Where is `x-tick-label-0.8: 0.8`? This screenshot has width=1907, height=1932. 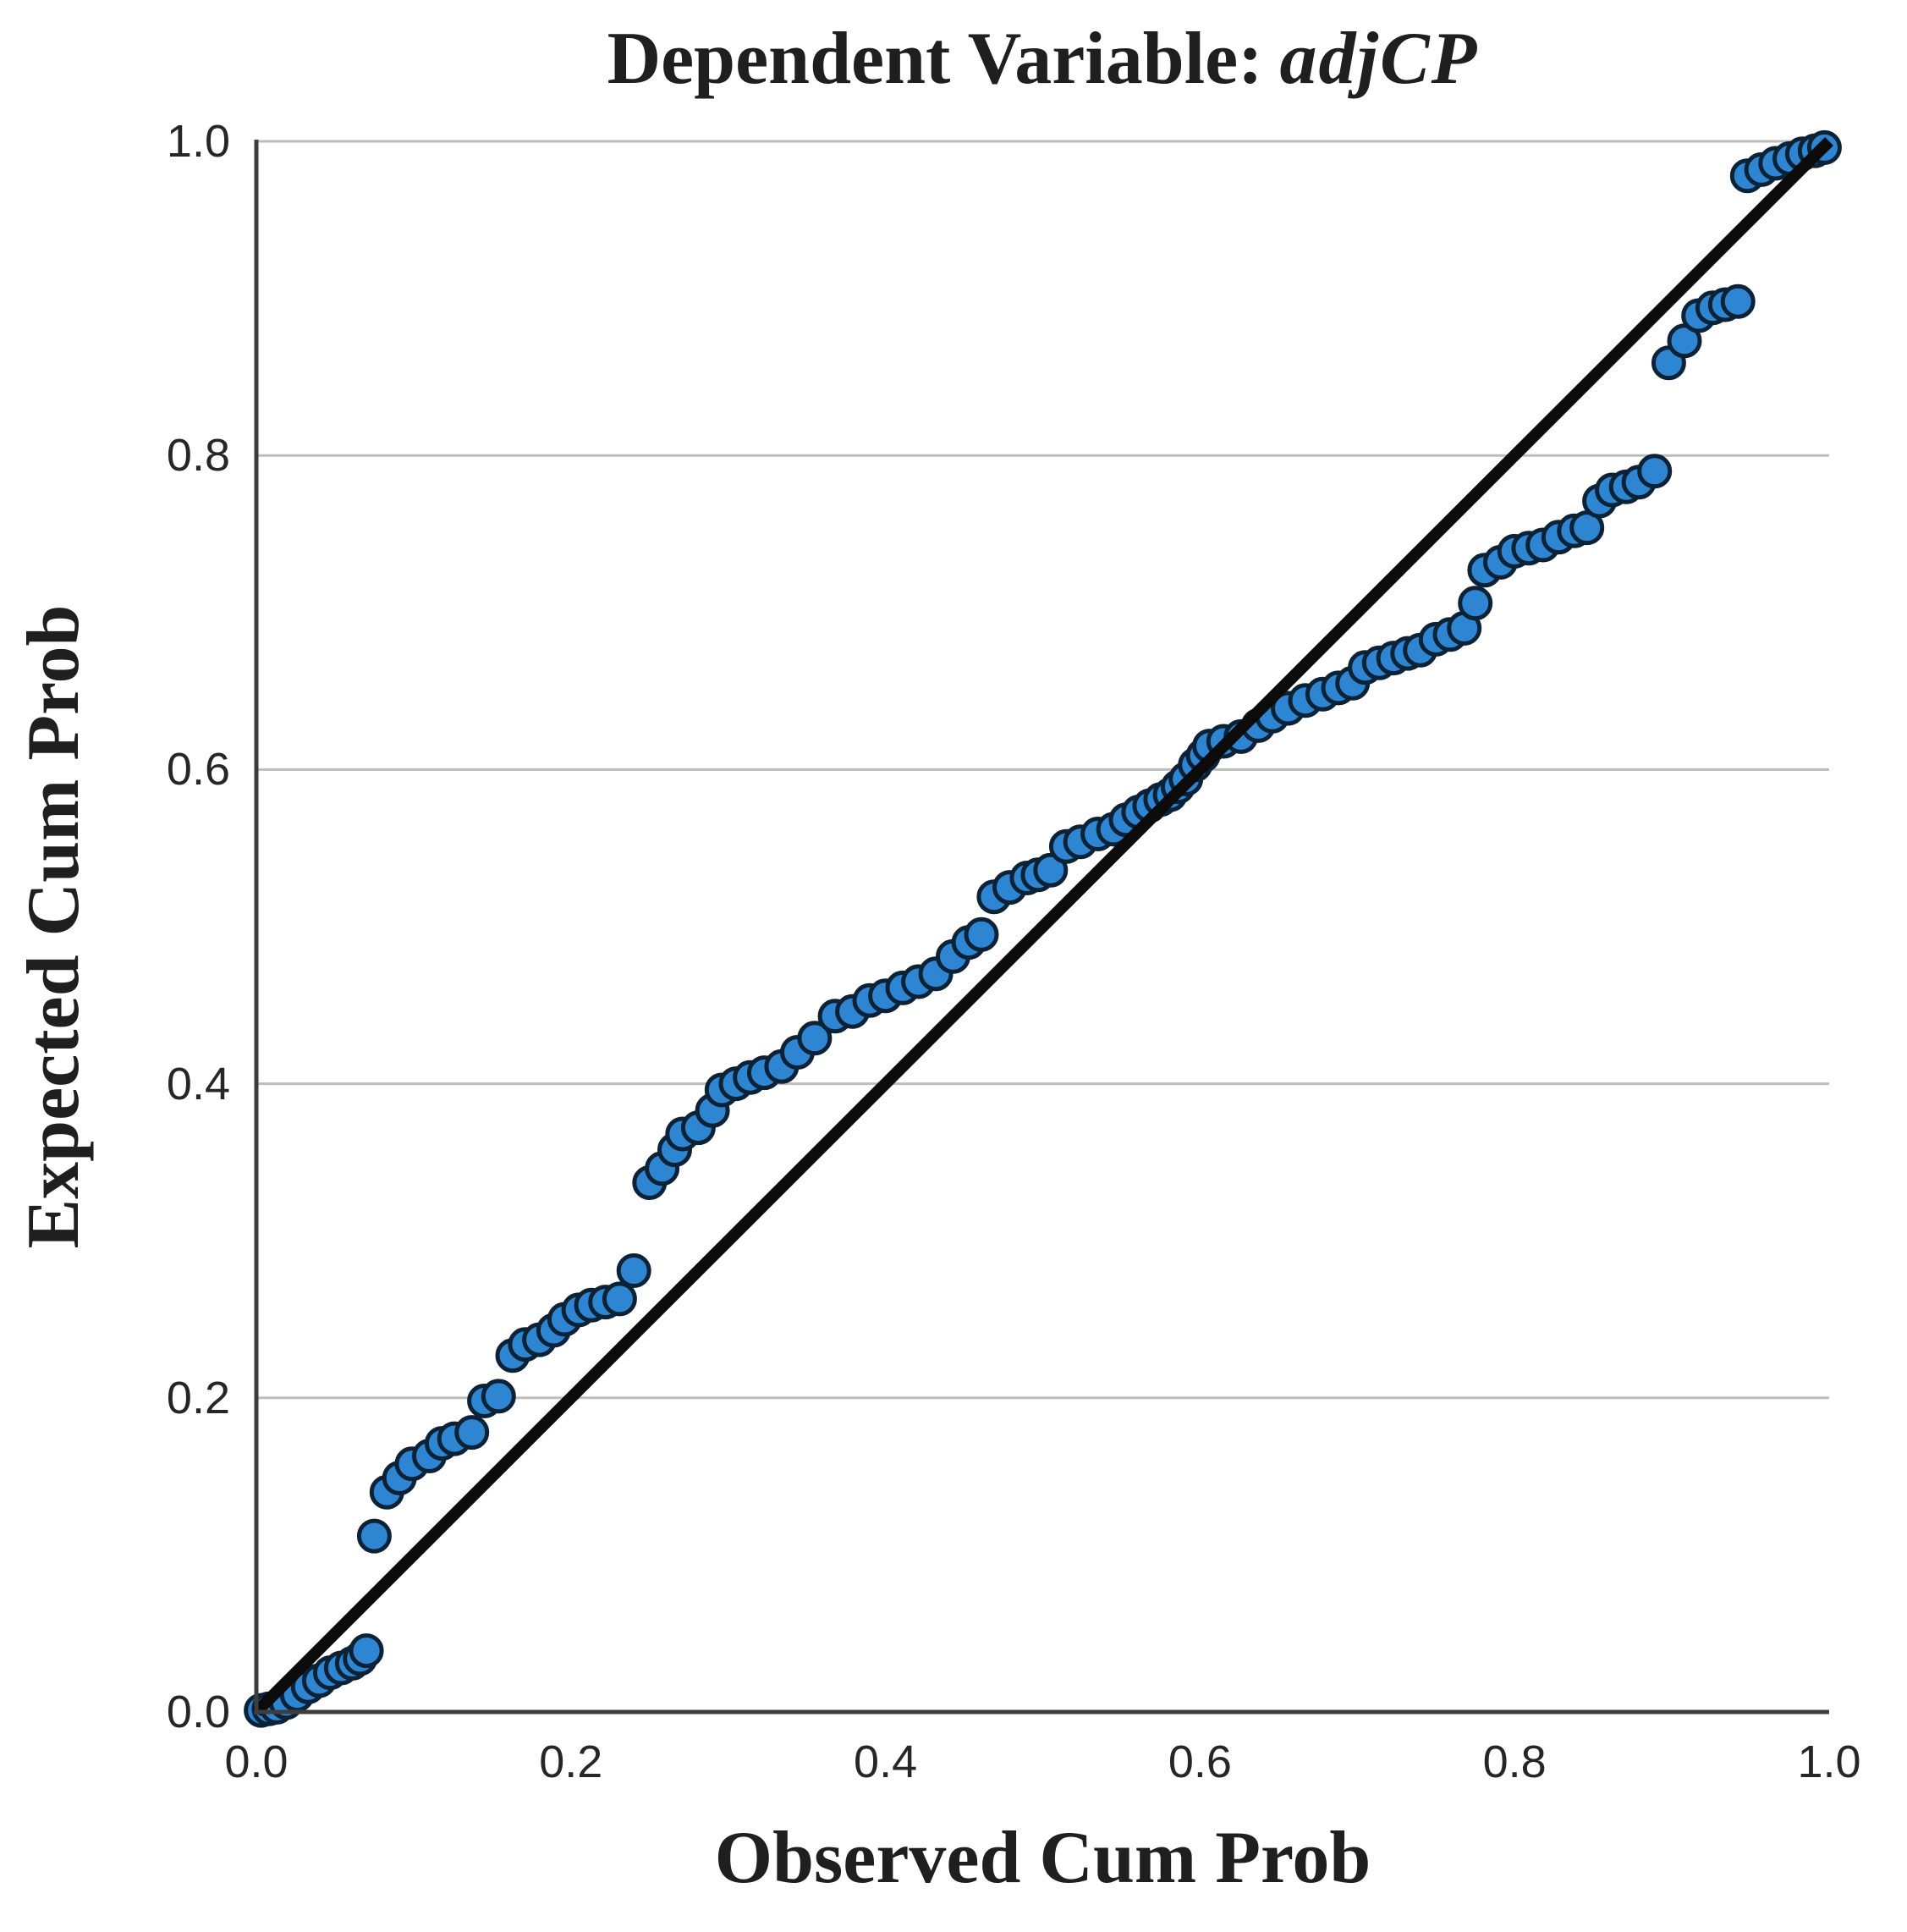 x-tick-label-0.8: 0.8 is located at coordinates (1514, 1762).